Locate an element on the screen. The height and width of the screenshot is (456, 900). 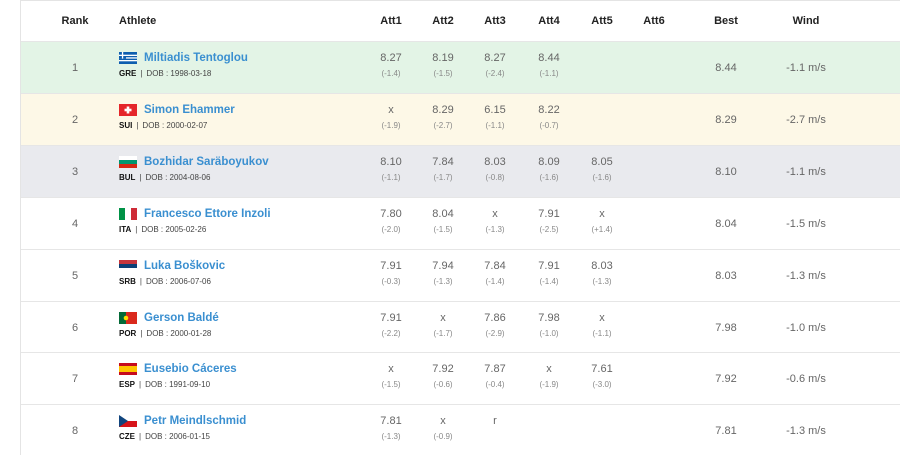
best-mark: 7.92 is located at coordinates (726, 379).